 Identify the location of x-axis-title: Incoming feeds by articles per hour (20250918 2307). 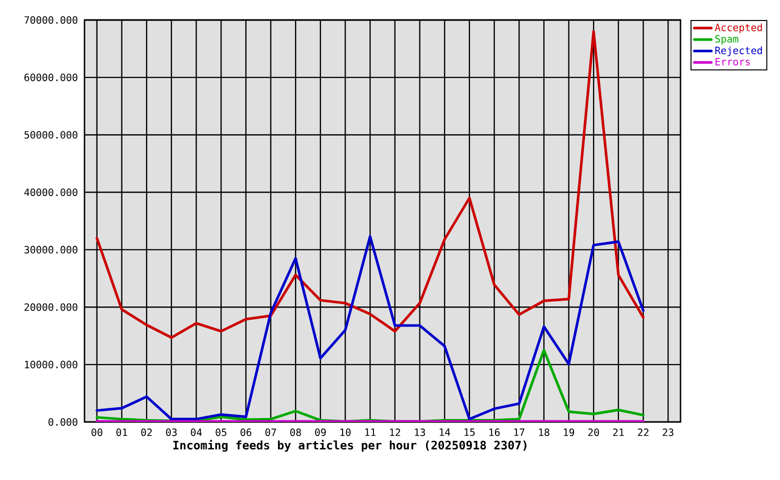
(349, 446).